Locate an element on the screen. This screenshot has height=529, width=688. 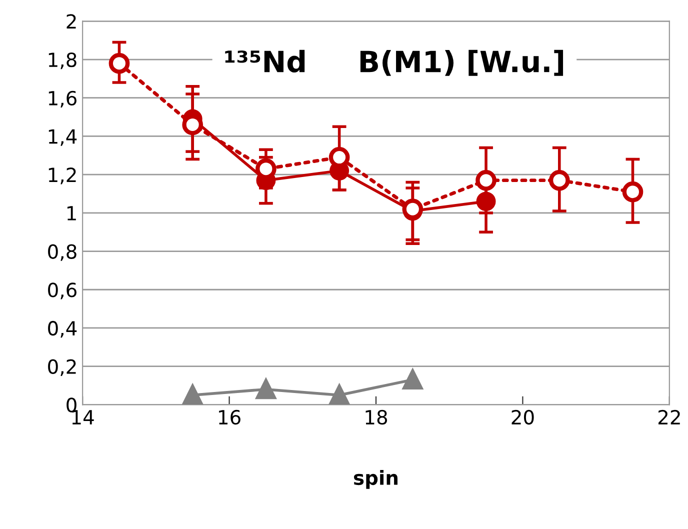
y-tick-label: 0 is located at coordinates (71, 405).